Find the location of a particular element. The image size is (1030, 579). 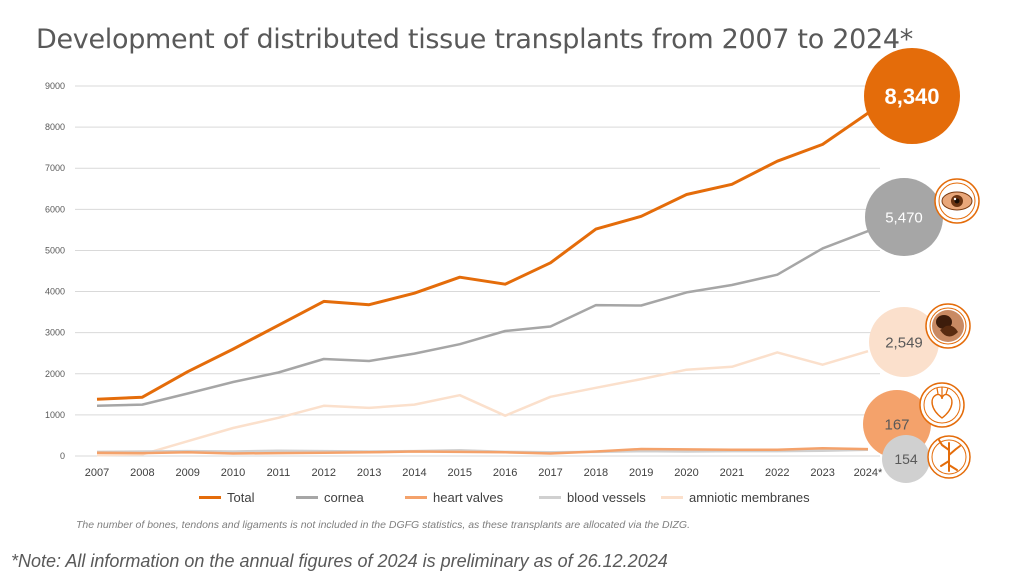

x-tick-label: 2014 is located at coordinates (414, 473).